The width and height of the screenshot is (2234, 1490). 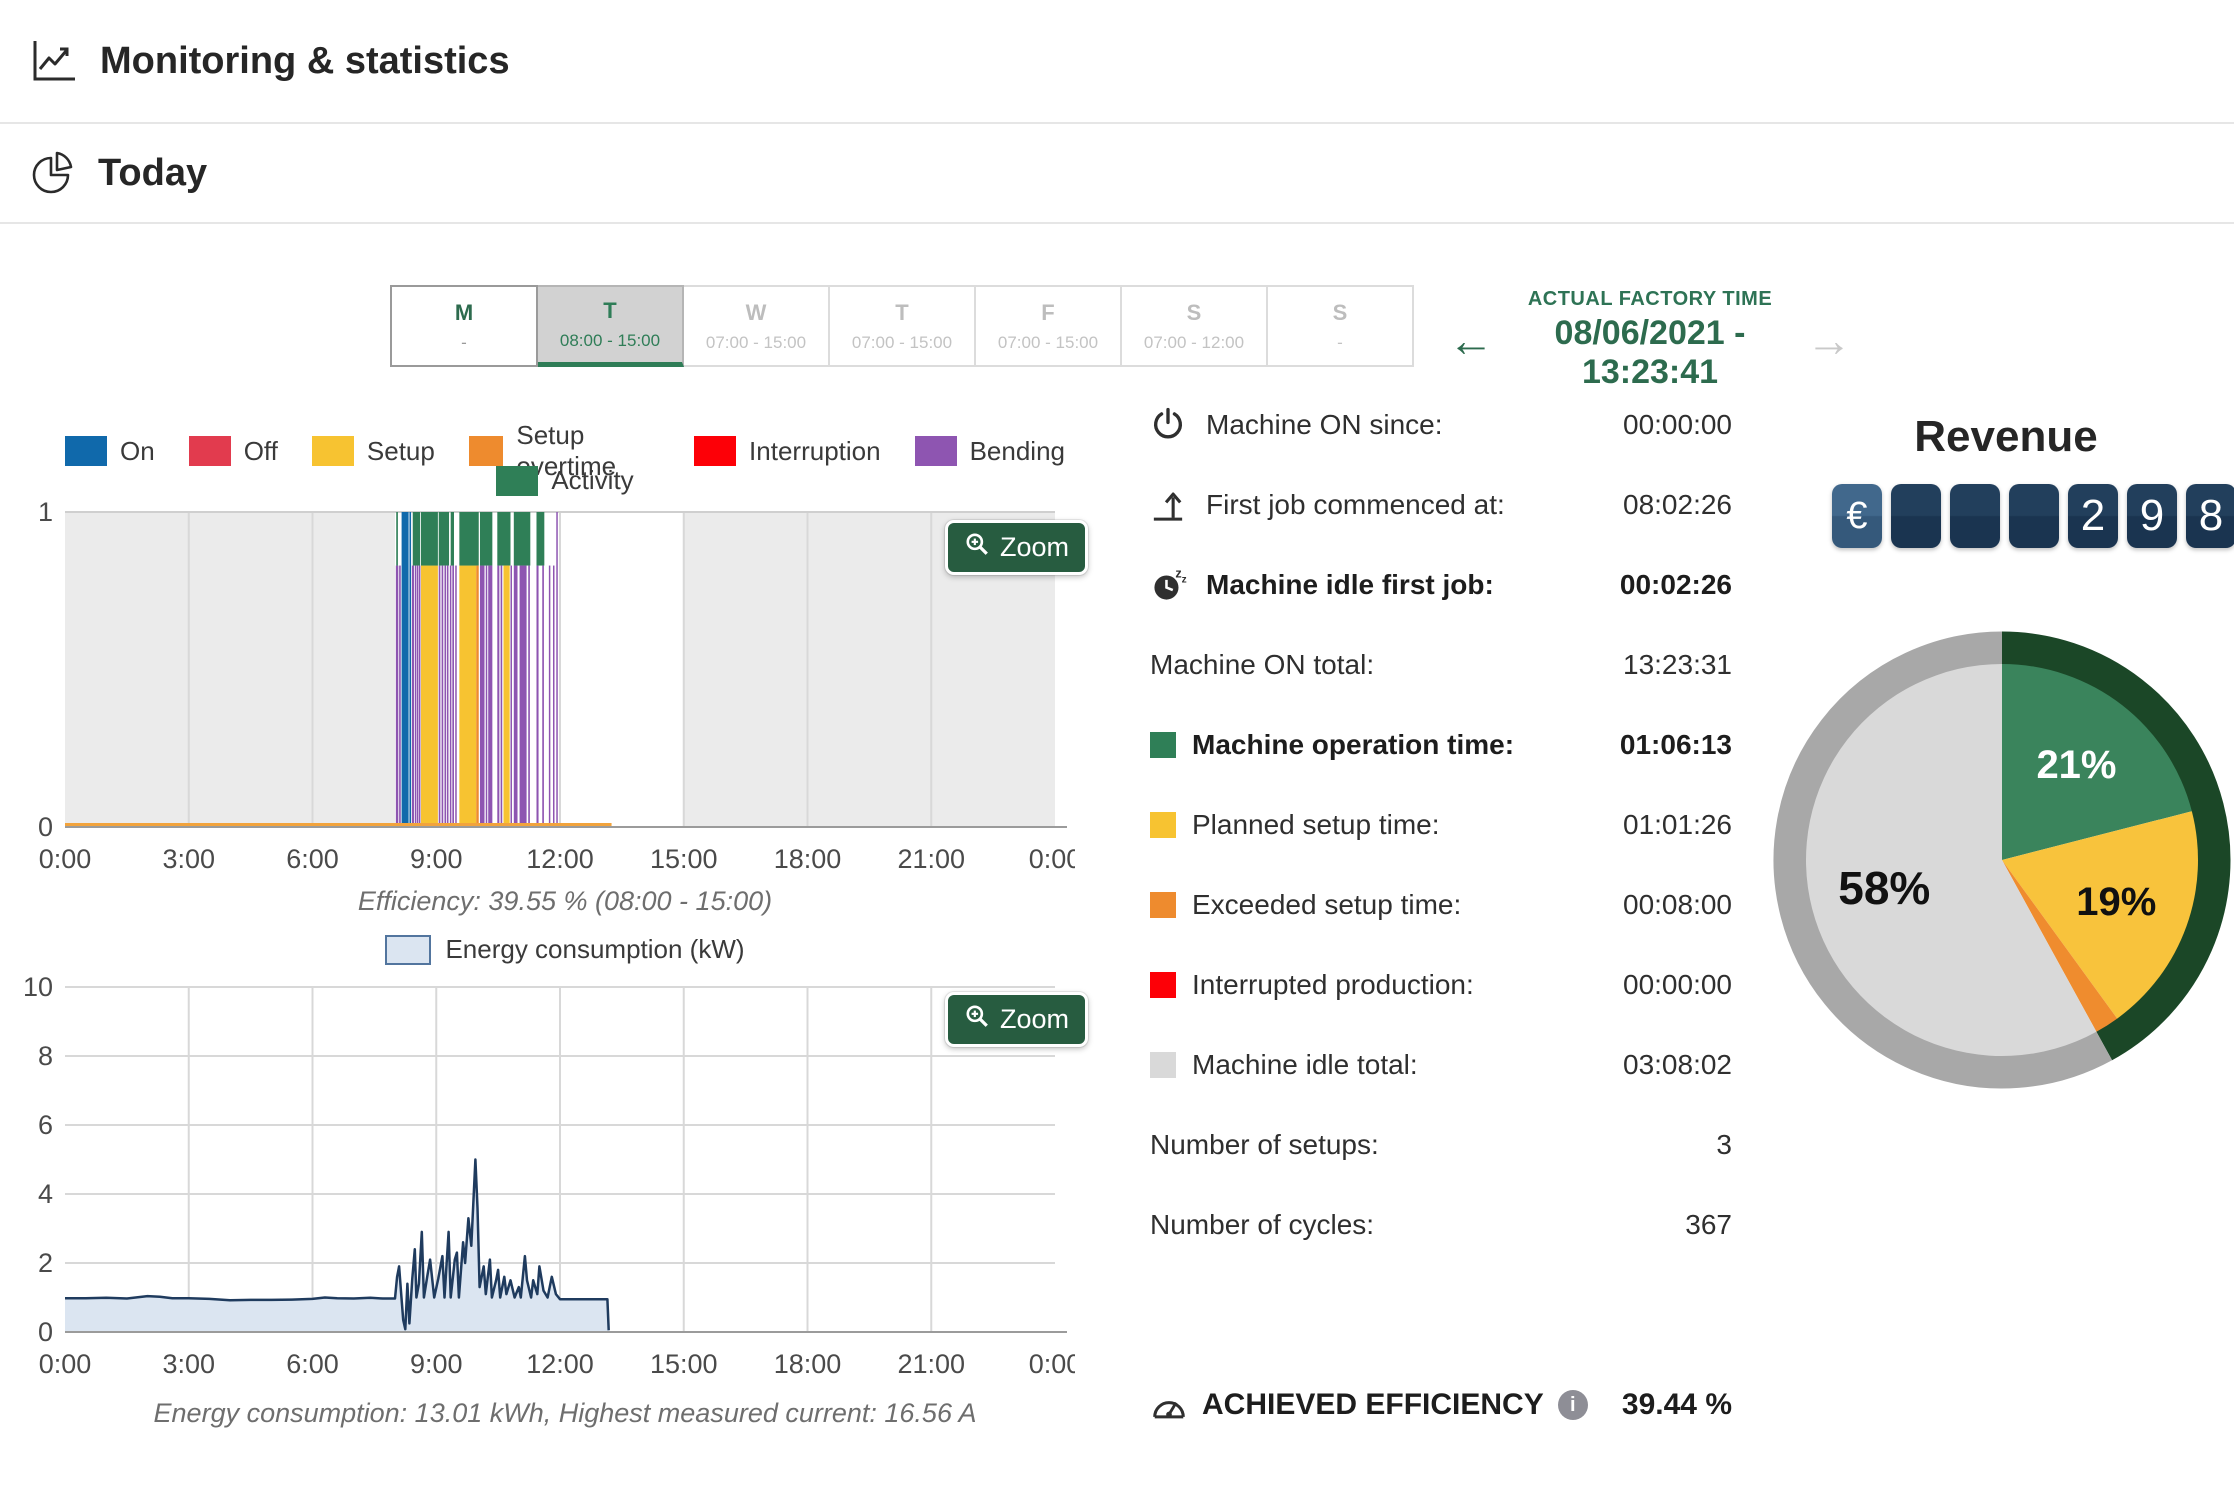 I want to click on magnifier-plus-icon, so click(x=977, y=1019).